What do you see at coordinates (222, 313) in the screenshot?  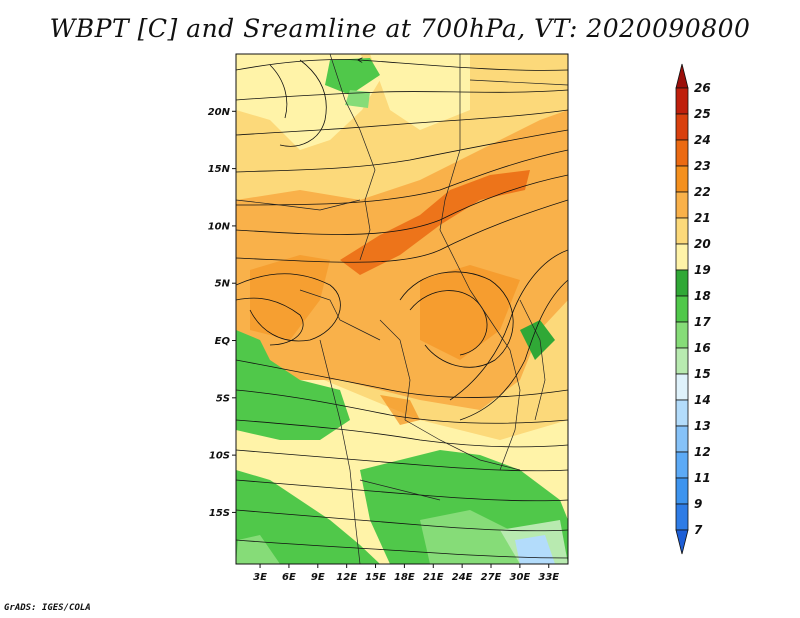 I see `y-axis-ticks: 20N 15N 10N 5N EQ 5S 10S 15S` at bounding box center [222, 313].